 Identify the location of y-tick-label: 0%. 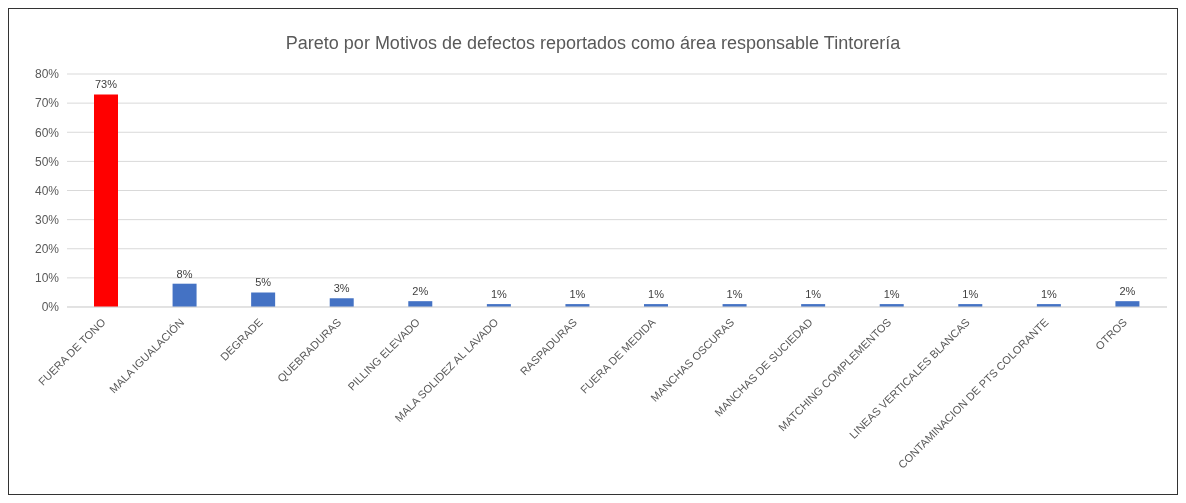
(50, 307).